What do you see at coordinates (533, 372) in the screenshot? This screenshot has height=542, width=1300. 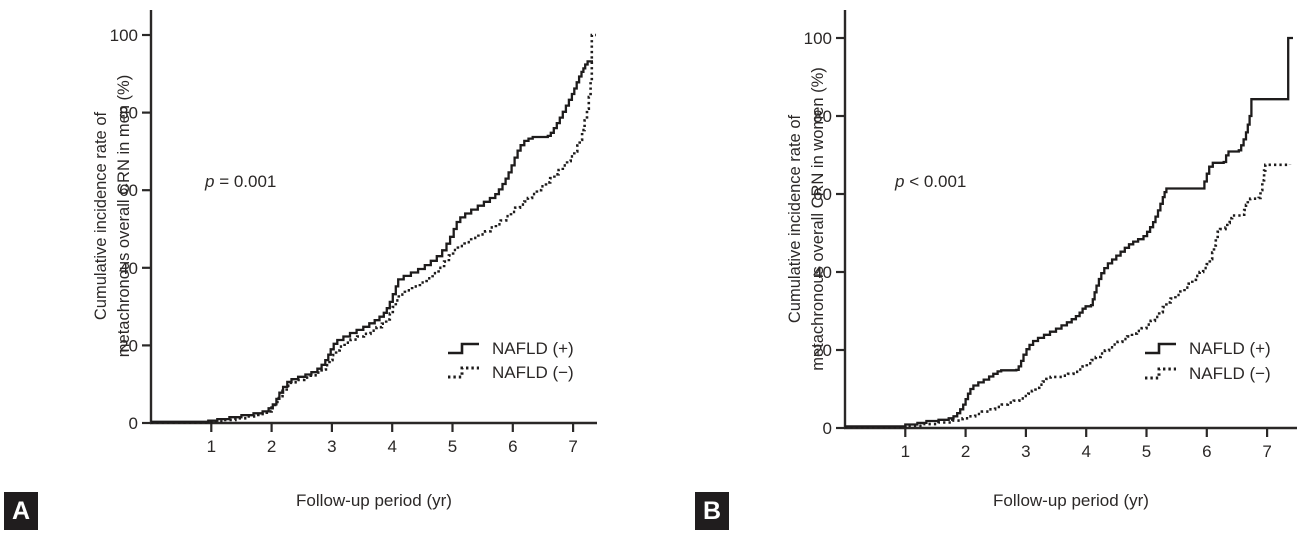 I see `legend-label-A-nafld-negative: NAFLD (−)` at bounding box center [533, 372].